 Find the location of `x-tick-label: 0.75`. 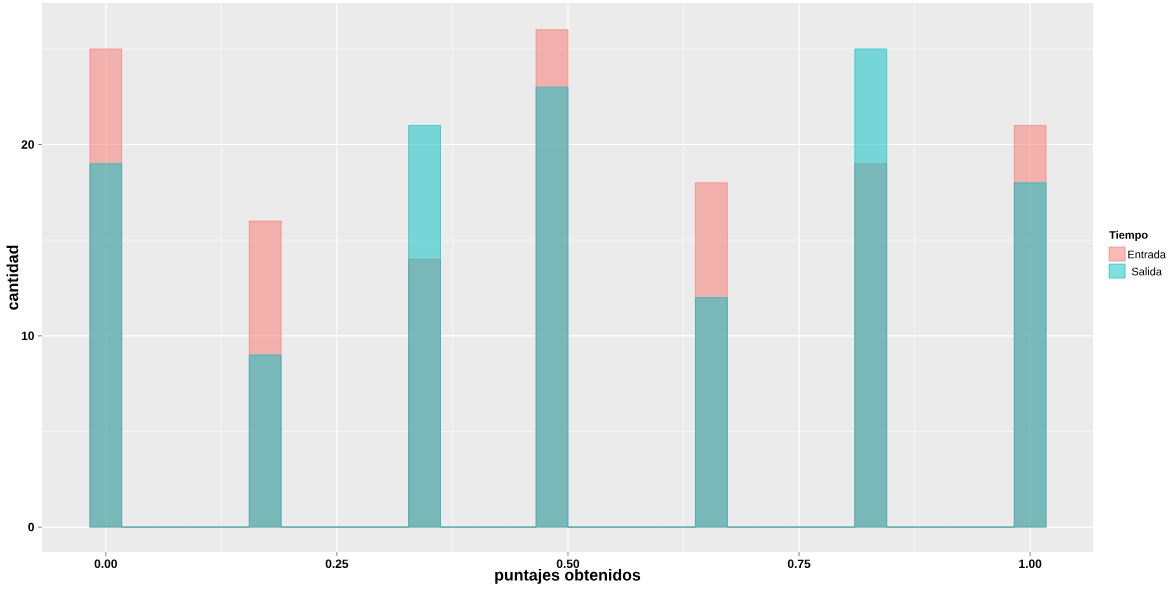

x-tick-label: 0.75 is located at coordinates (799, 564).